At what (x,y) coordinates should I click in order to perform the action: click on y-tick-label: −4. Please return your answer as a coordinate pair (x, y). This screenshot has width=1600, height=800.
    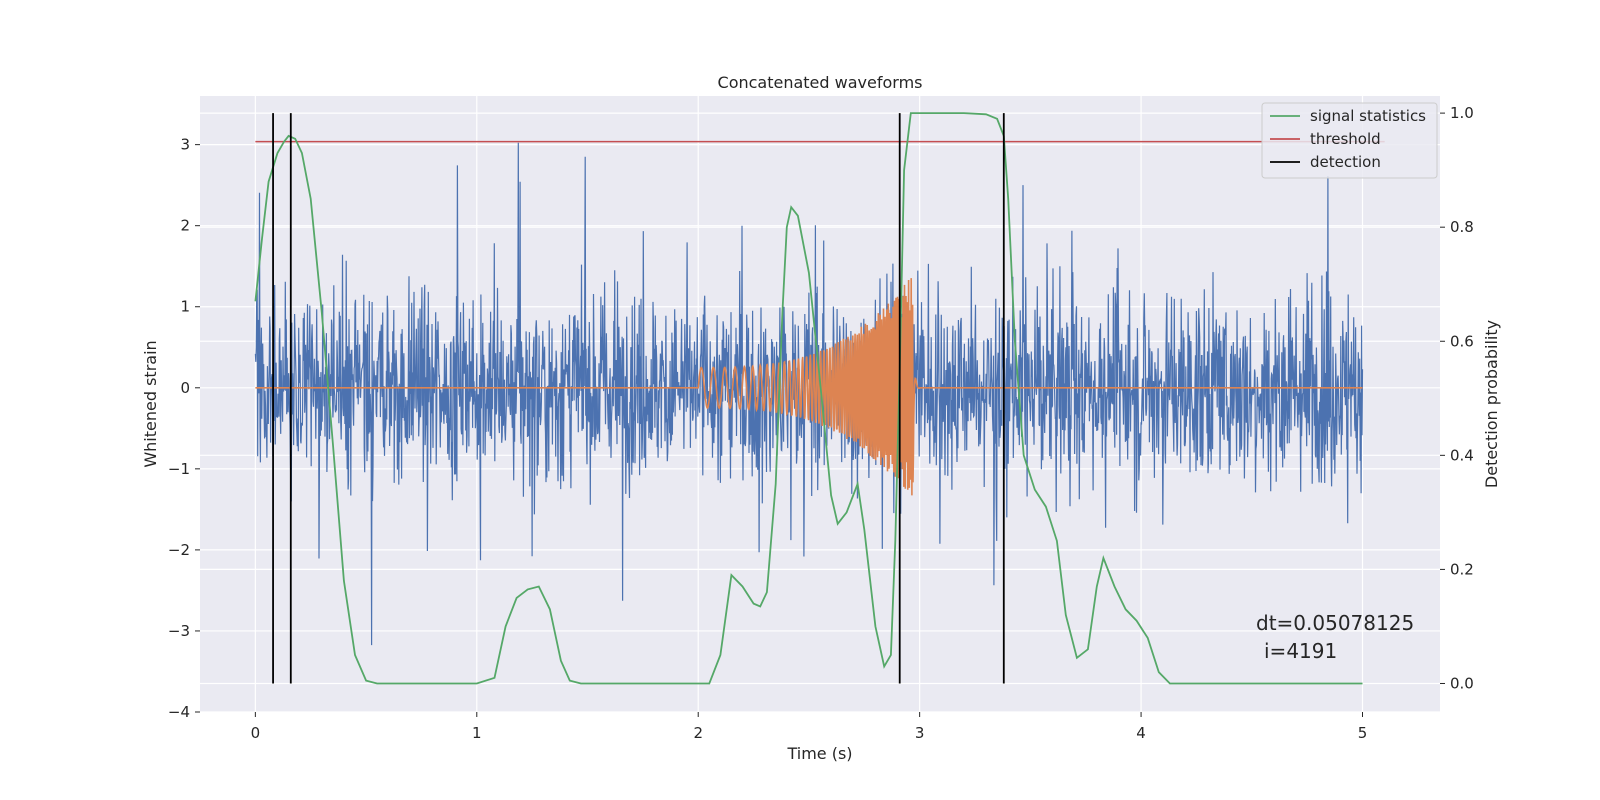
    Looking at the image, I should click on (179, 712).